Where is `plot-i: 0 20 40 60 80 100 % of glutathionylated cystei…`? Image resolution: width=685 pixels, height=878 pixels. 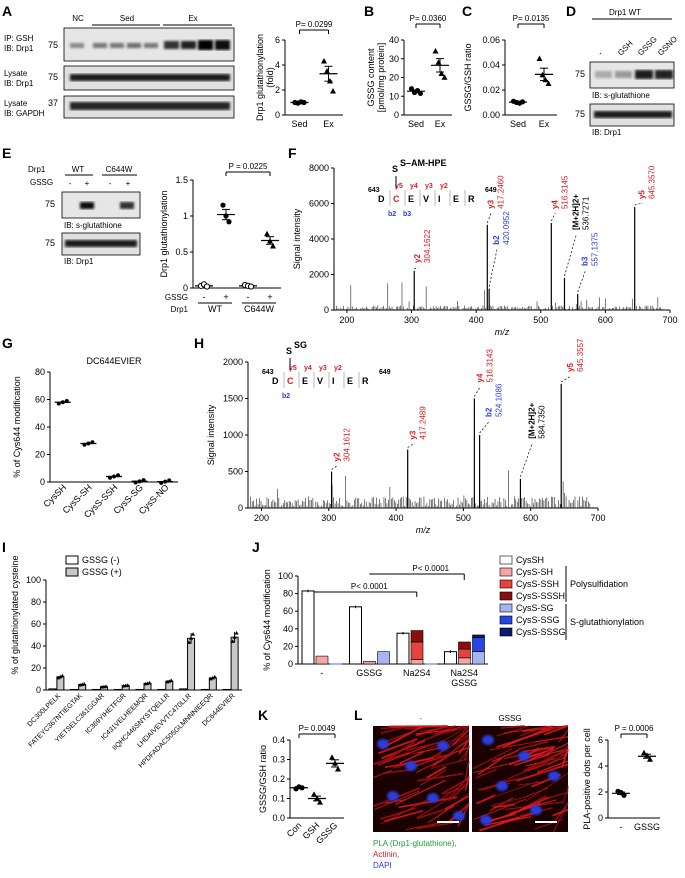
plot-i: 0 20 40 60 80 100 % of glutathionylated cystei… is located at coordinates (126, 662).